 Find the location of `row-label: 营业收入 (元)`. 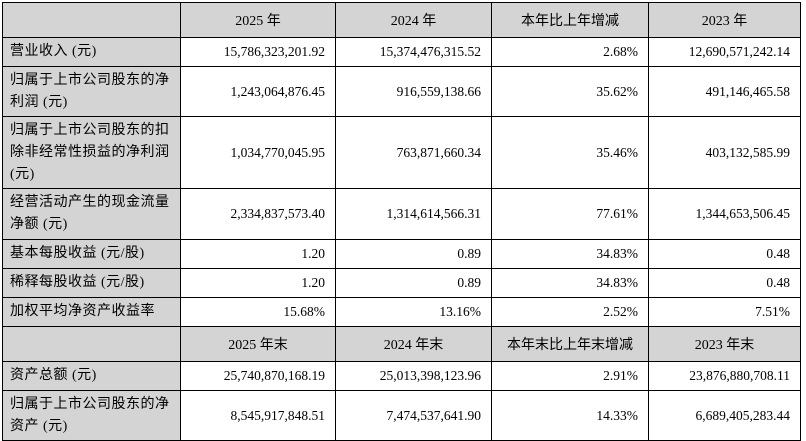

row-label: 营业收入 (元) is located at coordinates (91, 52).